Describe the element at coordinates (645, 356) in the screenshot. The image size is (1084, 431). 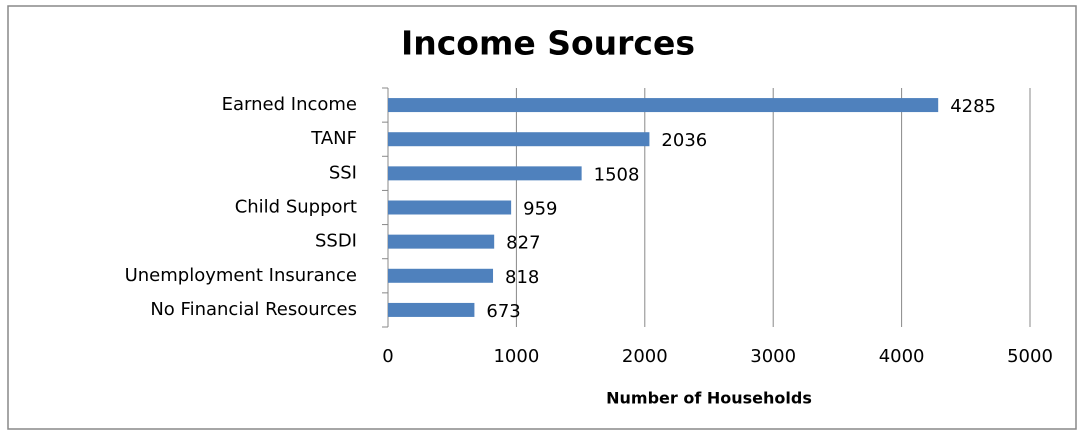
I see `x-tick-label: 2000` at that location.